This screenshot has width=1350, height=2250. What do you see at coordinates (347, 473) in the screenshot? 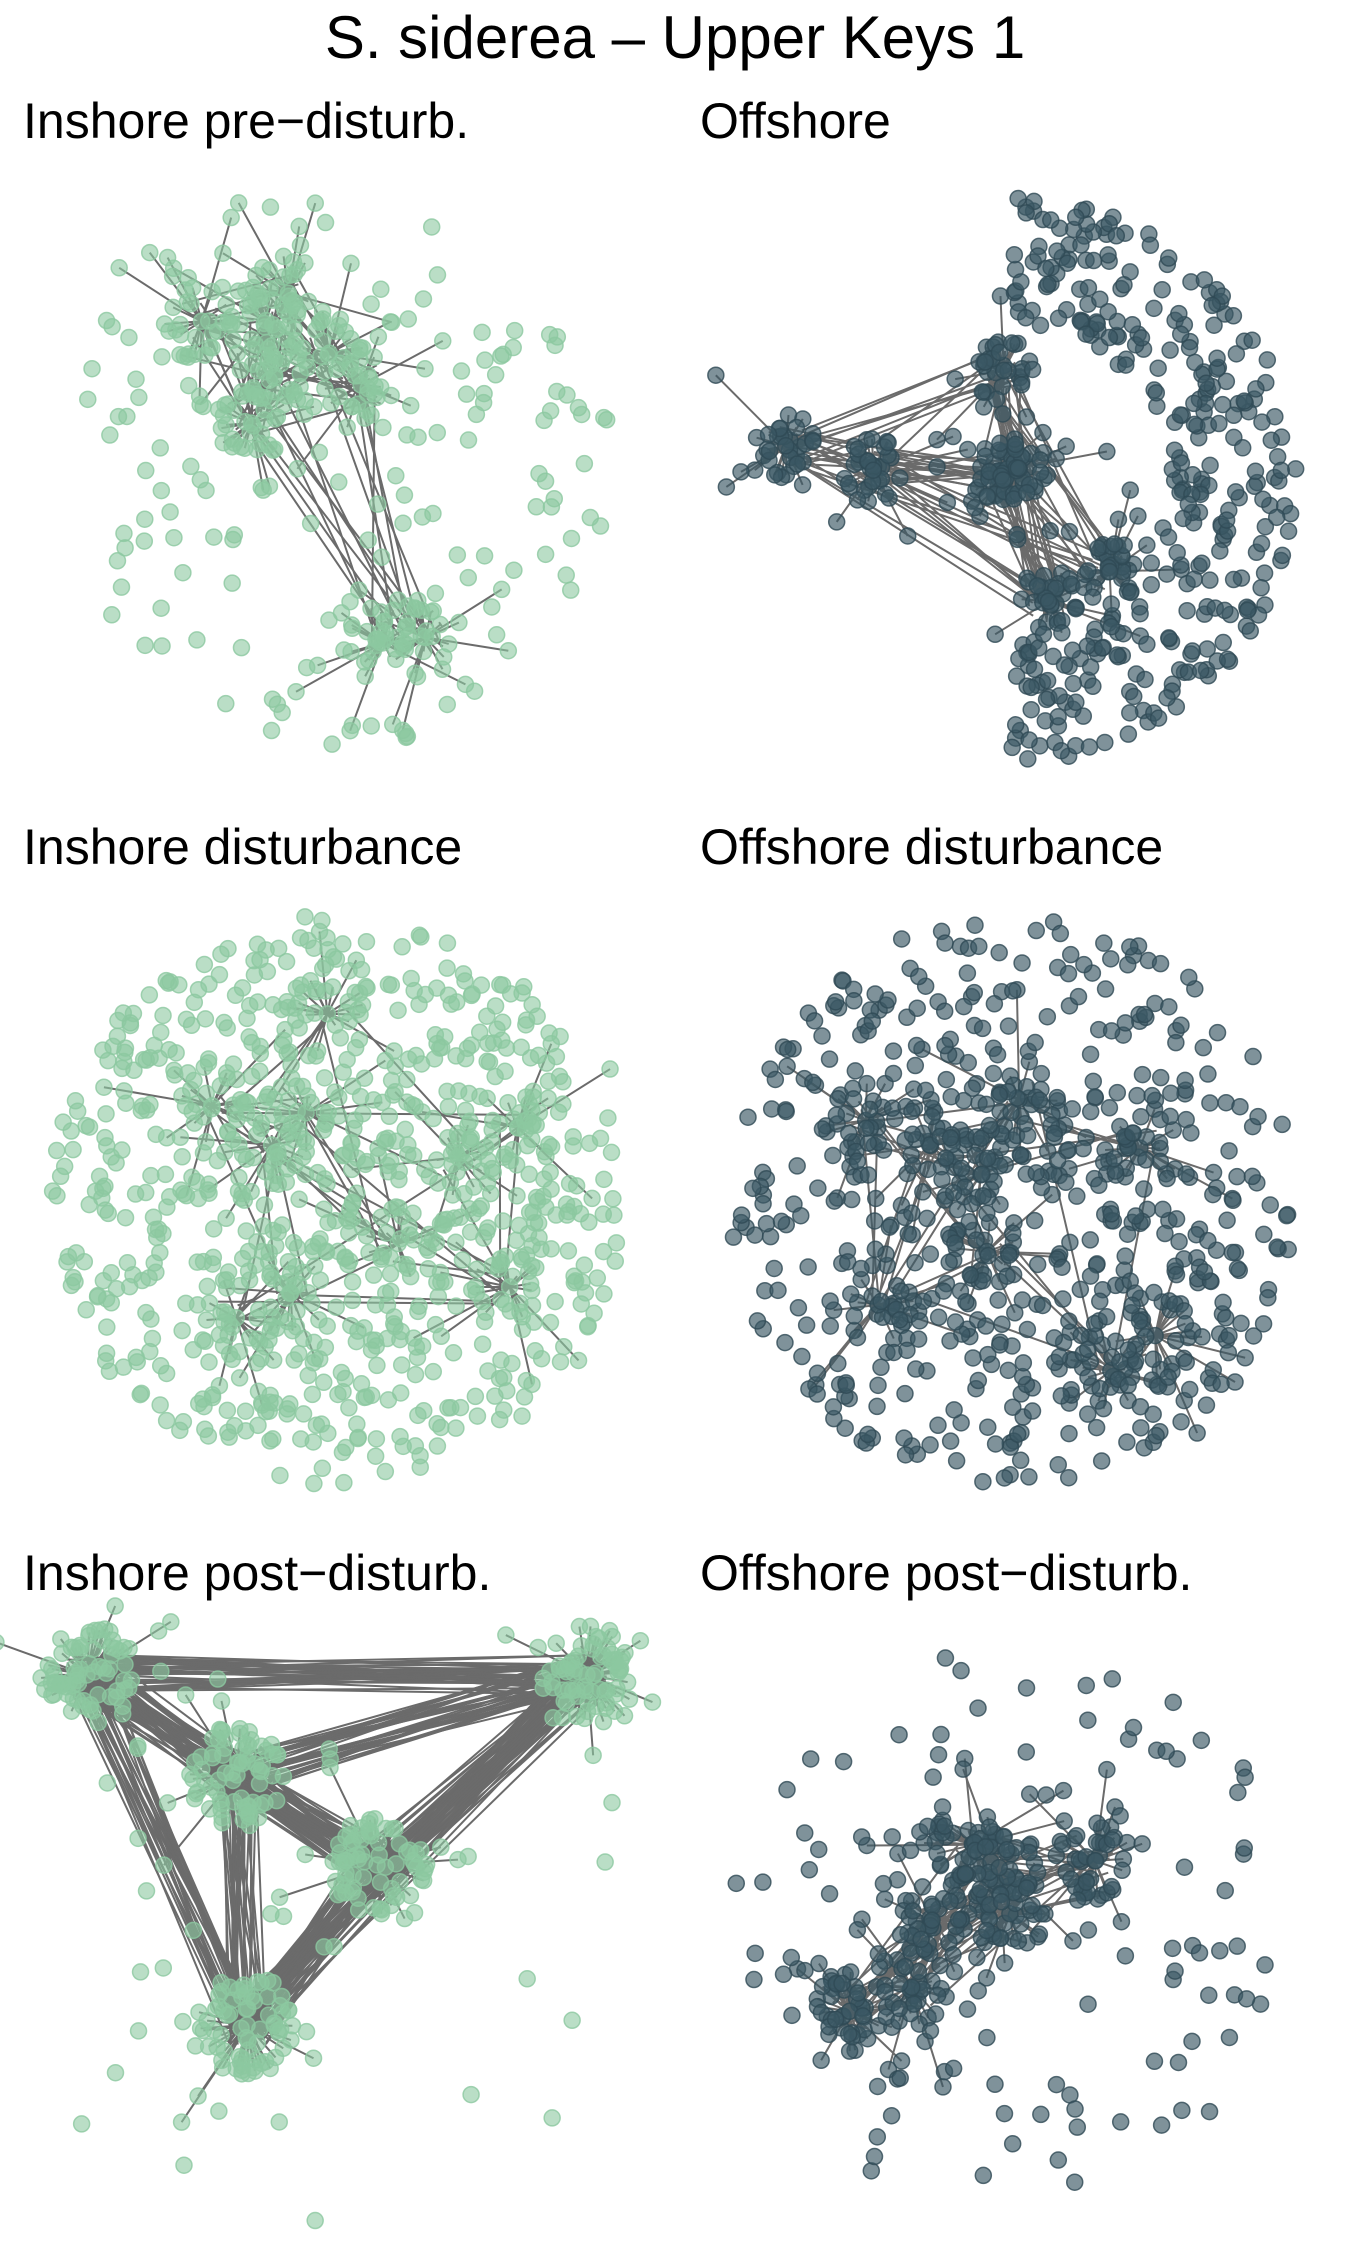
I see `nodes` at bounding box center [347, 473].